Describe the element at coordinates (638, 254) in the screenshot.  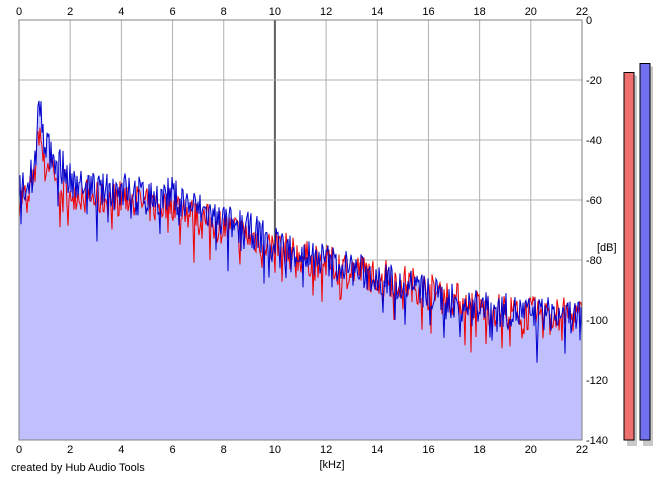
I see `level-meters` at that location.